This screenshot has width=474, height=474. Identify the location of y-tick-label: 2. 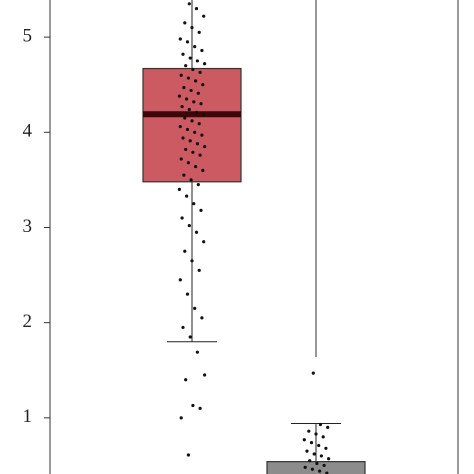
(28, 321).